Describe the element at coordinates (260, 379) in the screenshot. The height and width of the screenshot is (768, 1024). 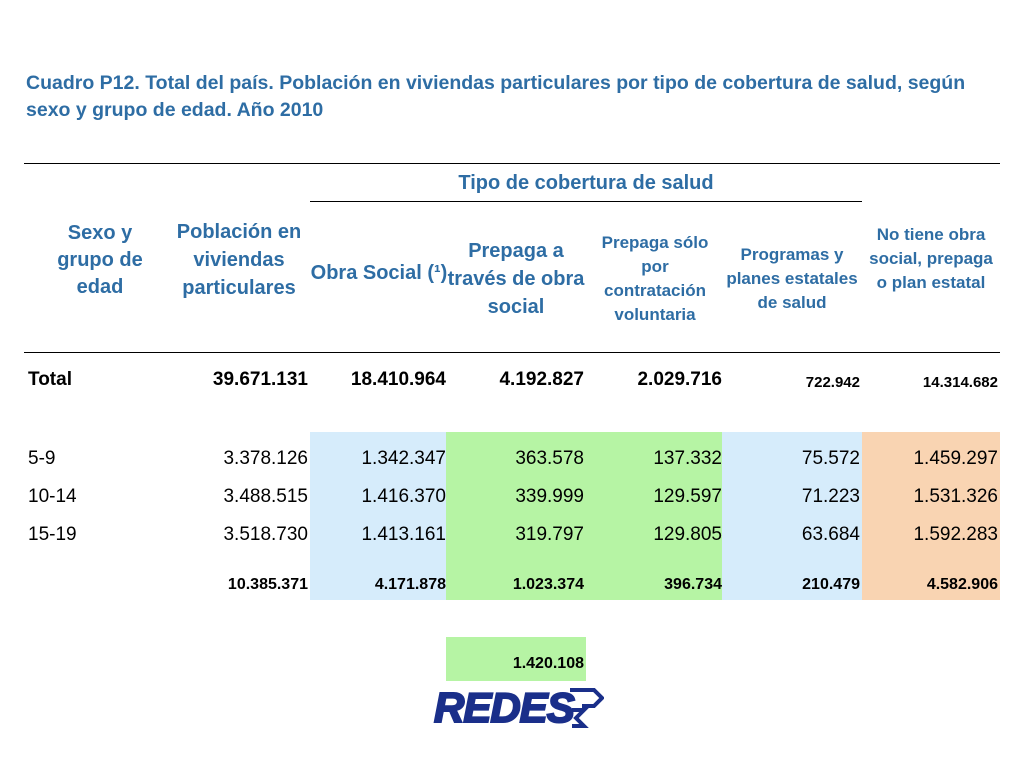
I see `row-total-poblacion: 39.671.131` at that location.